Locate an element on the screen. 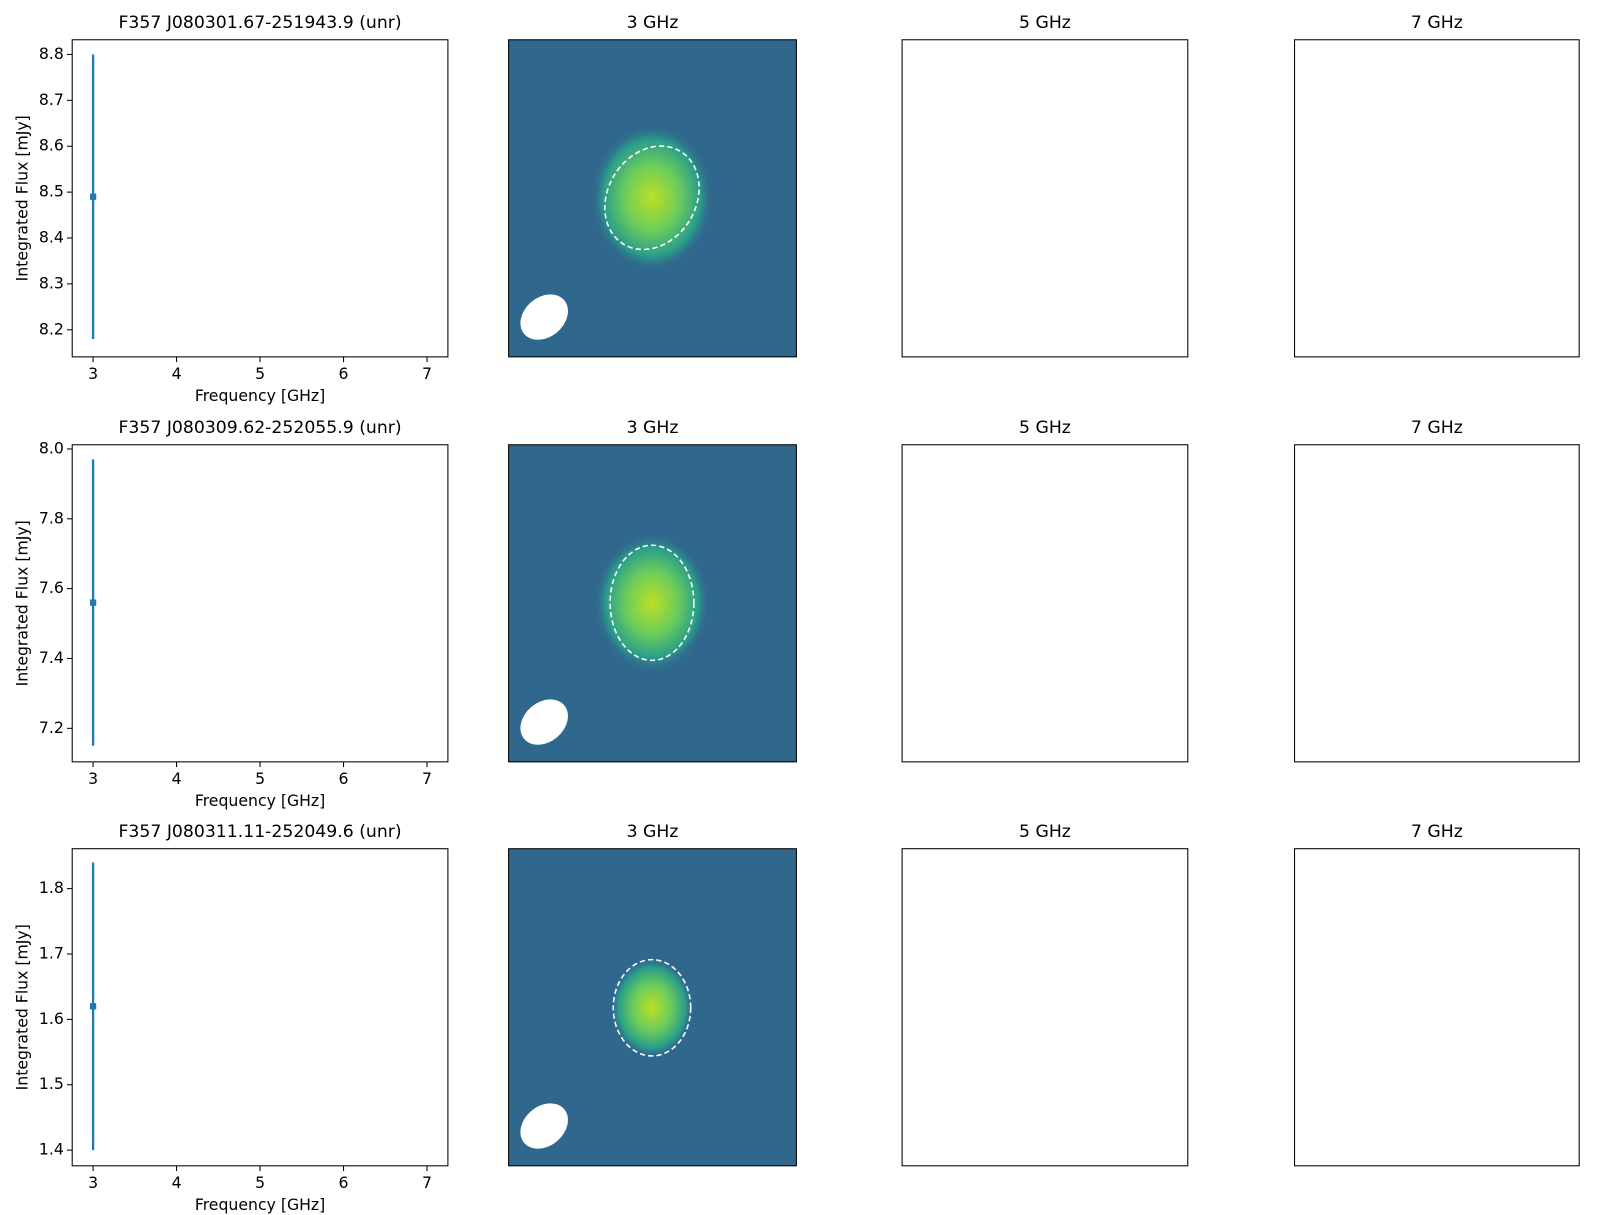  y-tick-label: 8.0 is located at coordinates (51, 447).